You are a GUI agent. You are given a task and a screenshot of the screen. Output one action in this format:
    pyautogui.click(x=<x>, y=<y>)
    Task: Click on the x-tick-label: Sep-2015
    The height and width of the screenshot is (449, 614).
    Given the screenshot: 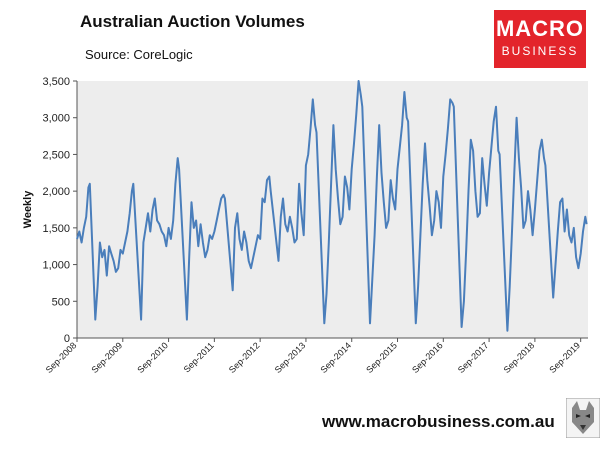 What is the action you would take?
    pyautogui.click(x=381, y=357)
    